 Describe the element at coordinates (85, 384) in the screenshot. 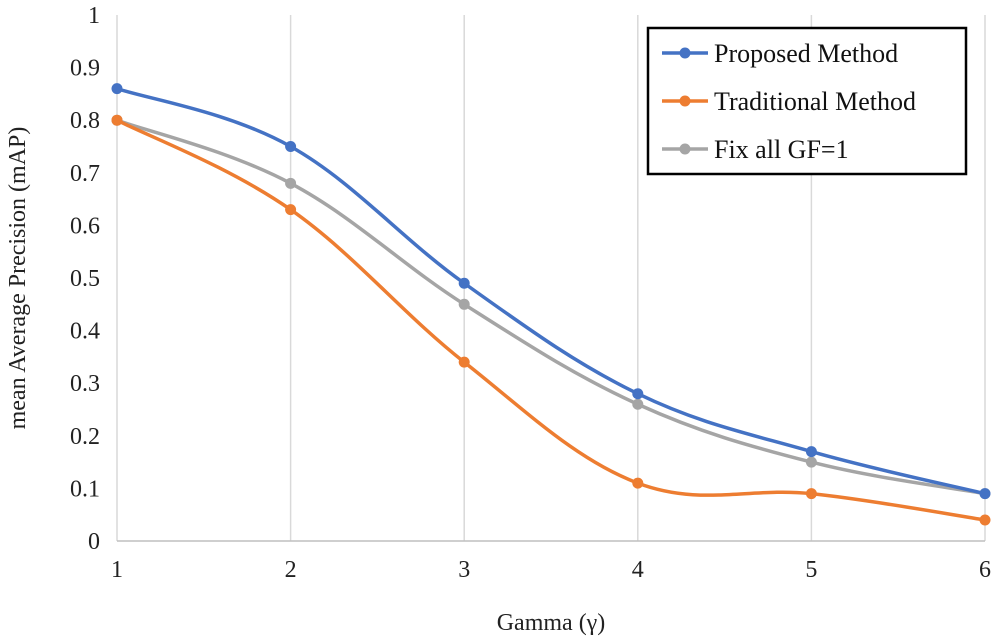

I see `y-tick-label: 0.3` at that location.